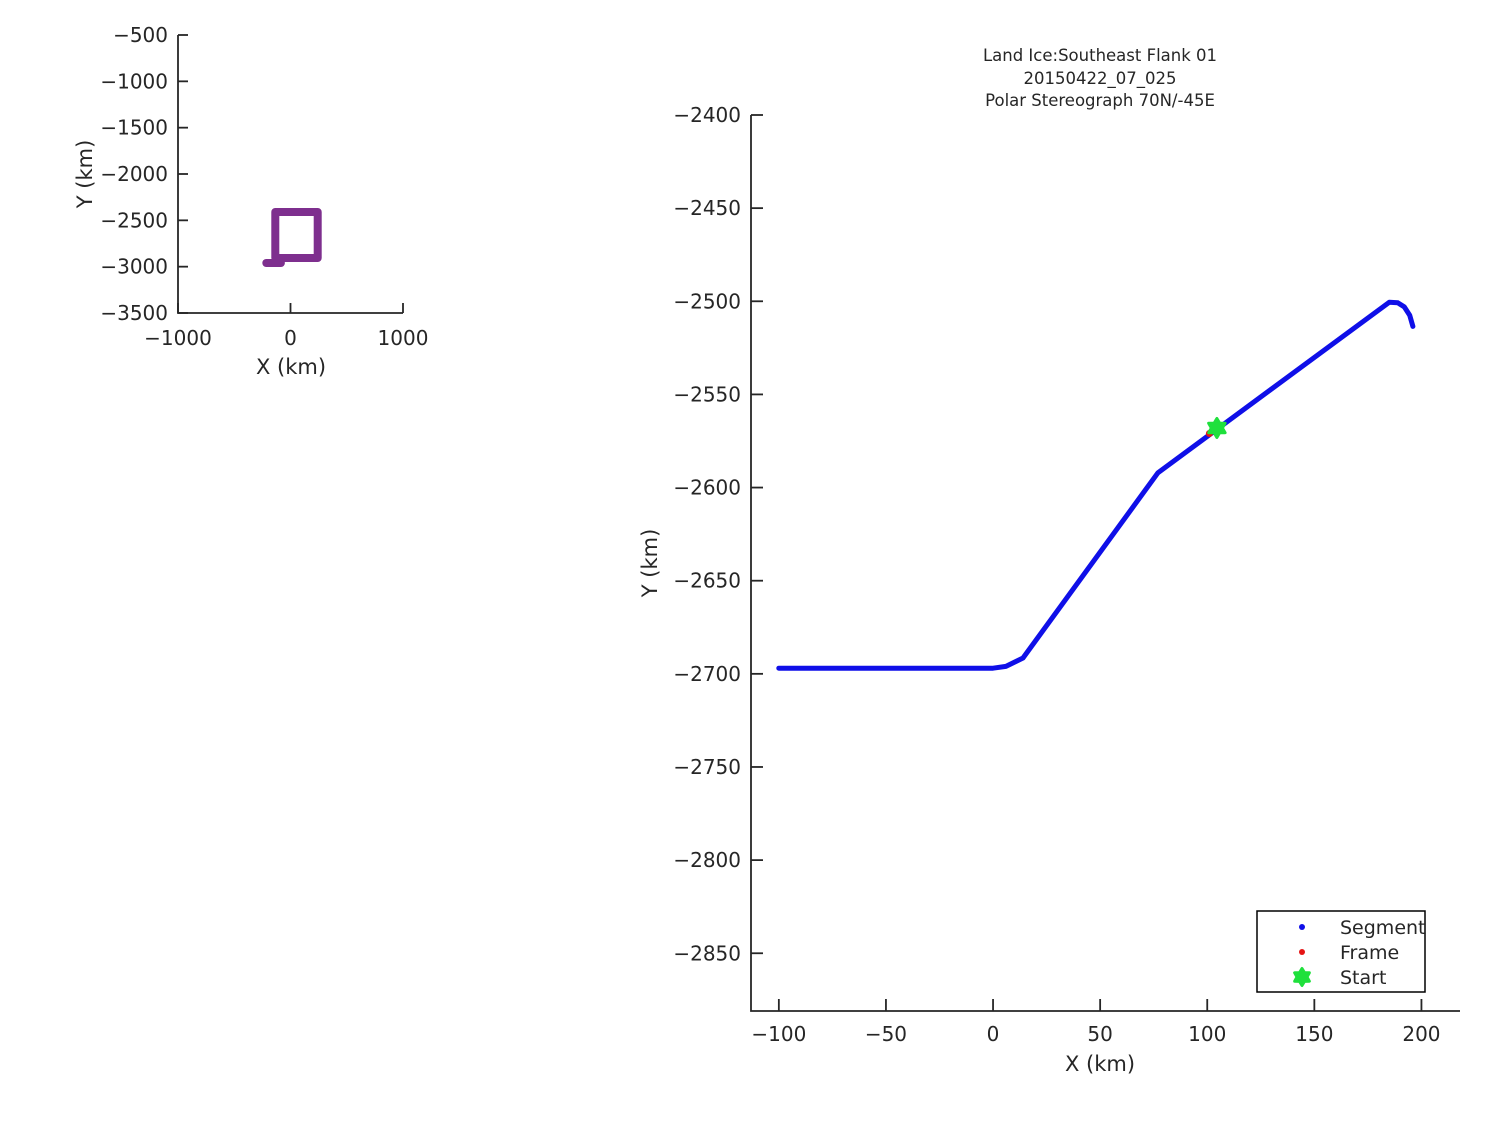 Image resolution: width=1500 pixels, height=1125 pixels. I want to click on main-y-tick-label: −2600, so click(707, 488).